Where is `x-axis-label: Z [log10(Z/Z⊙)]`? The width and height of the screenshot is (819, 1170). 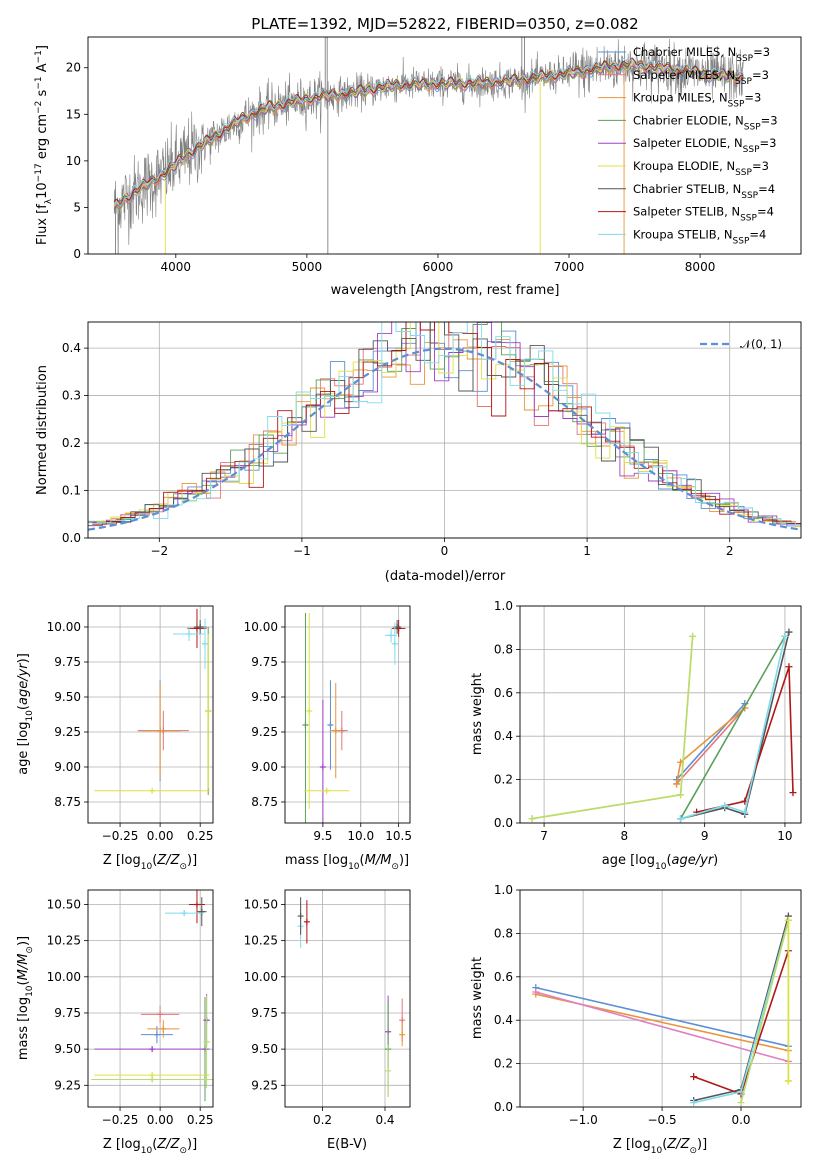 x-axis-label: Z [log10(Z/Z⊙)] is located at coordinates (150, 1146).